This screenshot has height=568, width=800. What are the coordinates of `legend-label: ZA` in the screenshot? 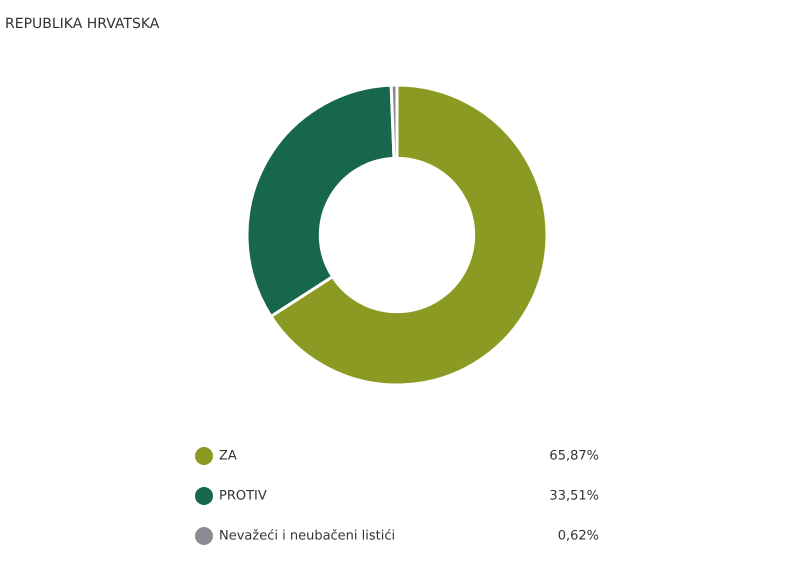 It's located at (228, 456).